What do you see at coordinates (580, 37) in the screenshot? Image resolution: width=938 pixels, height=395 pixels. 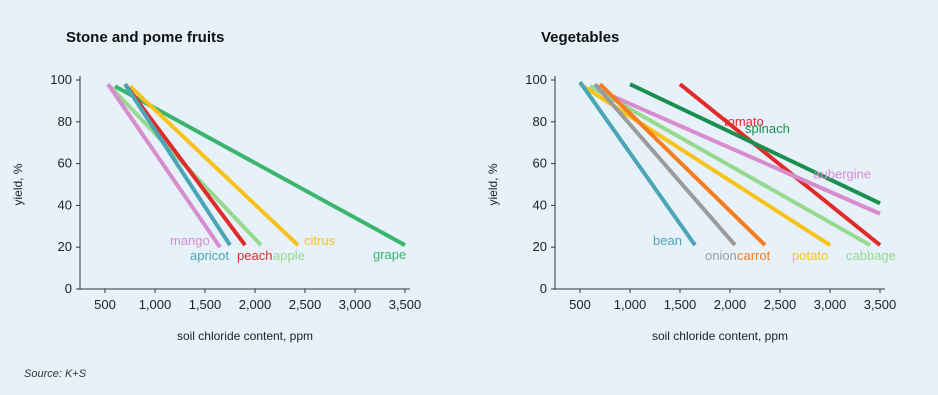 I see `chart-title: Vegetables` at bounding box center [580, 37].